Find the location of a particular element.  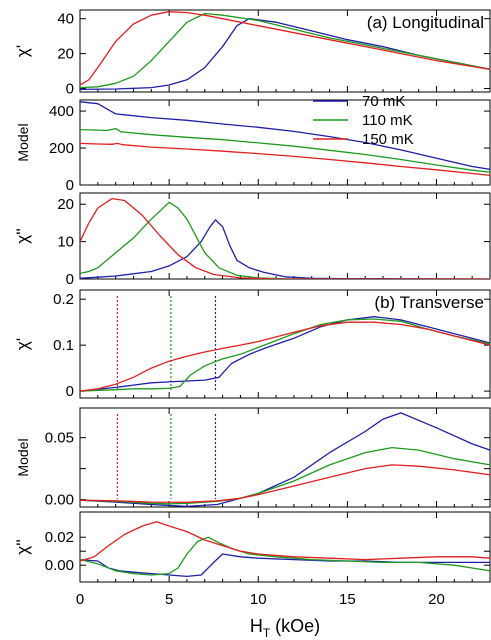

panel-a1: 0 20 40 χ' (a) Longitudinal is located at coordinates (252, 53).